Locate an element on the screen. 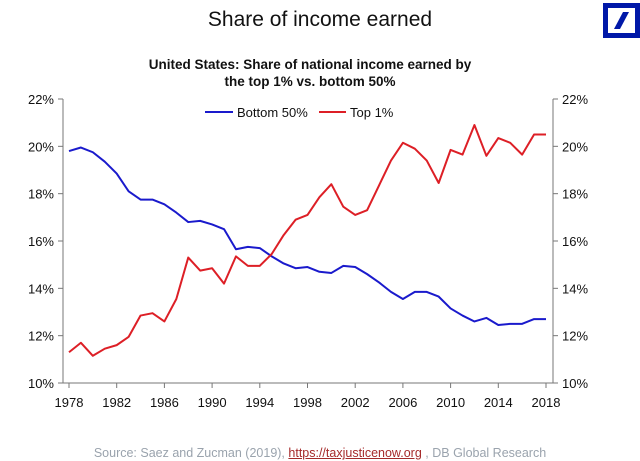 Image resolution: width=640 pixels, height=461 pixels. x-tick-label: 1994 is located at coordinates (259, 402).